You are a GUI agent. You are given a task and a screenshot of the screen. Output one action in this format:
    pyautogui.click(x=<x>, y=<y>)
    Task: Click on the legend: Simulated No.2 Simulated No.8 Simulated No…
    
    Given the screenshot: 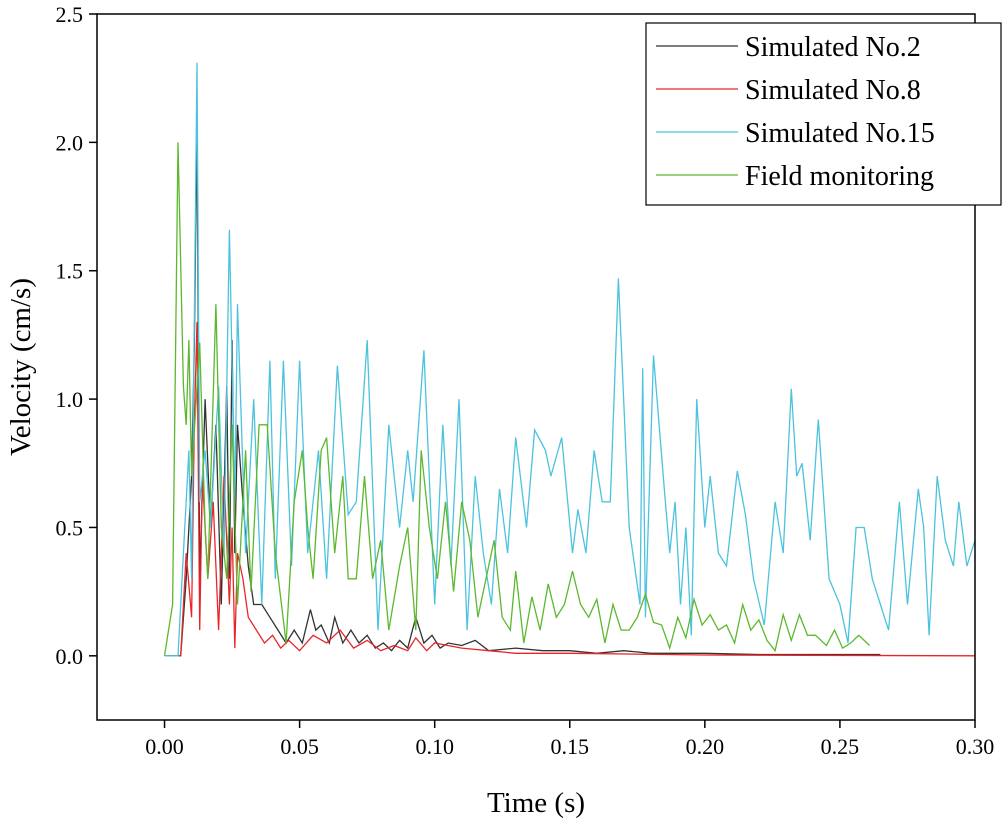 What is the action you would take?
    pyautogui.click(x=823, y=114)
    